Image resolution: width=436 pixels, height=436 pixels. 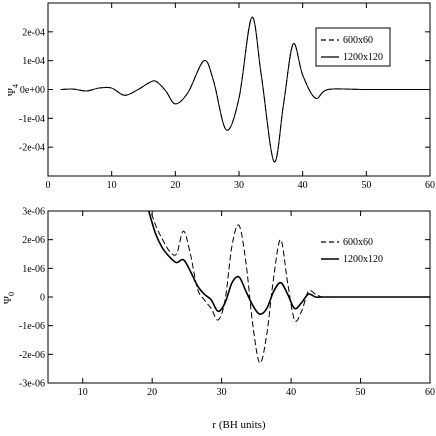 What do you see at coordinates (48, 185) in the screenshot?
I see `x-tick-label: 0` at bounding box center [48, 185].